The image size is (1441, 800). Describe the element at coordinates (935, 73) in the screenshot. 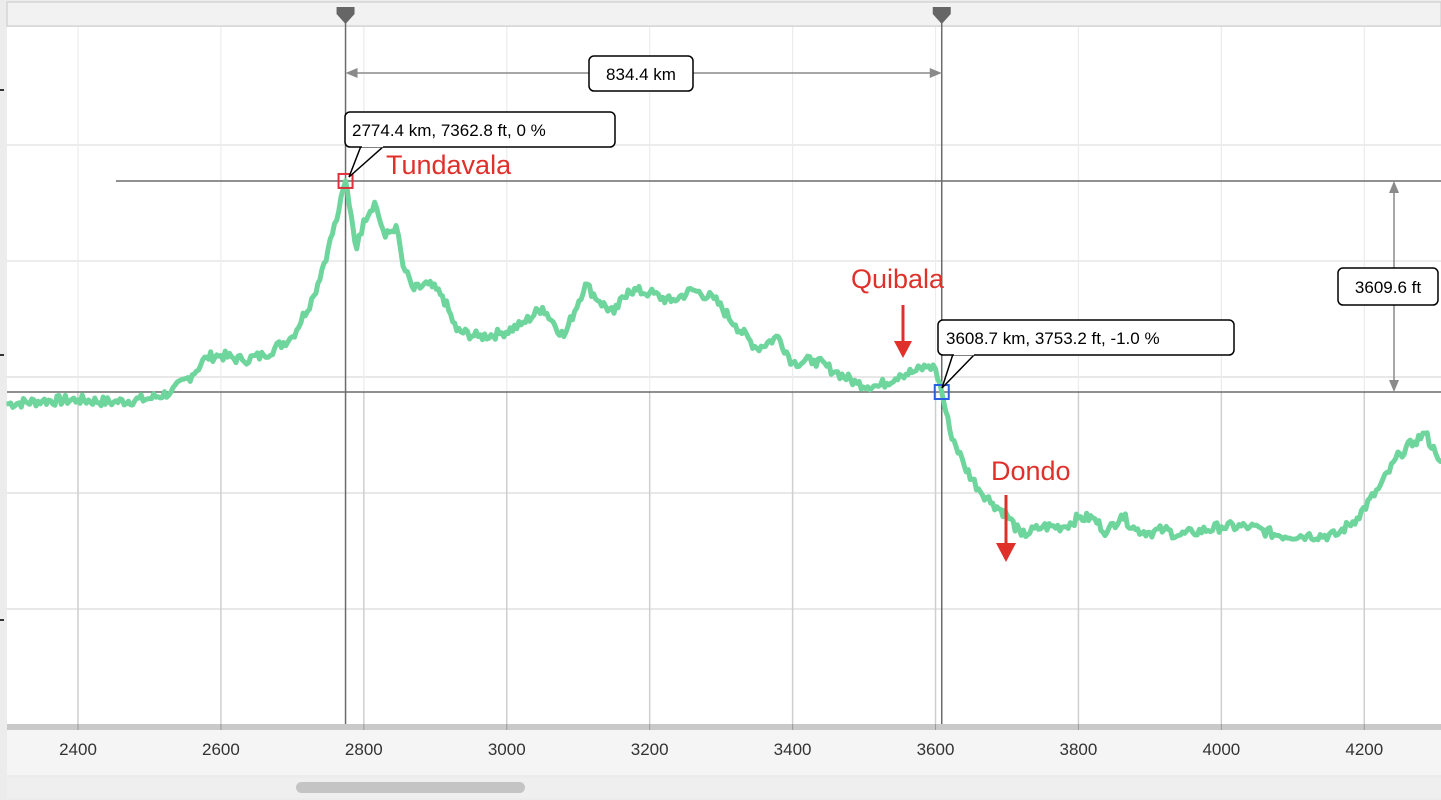

I see `distance-arrow-head-right` at that location.